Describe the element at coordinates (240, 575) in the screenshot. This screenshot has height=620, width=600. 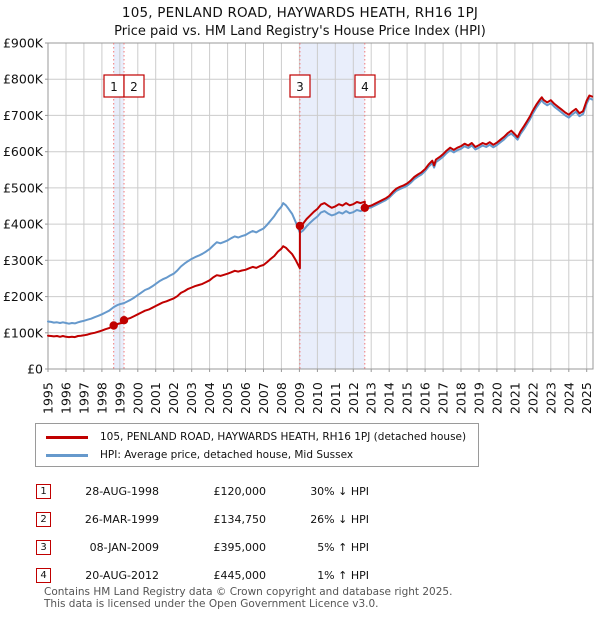
I see `sale-price: £445,000` at that location.